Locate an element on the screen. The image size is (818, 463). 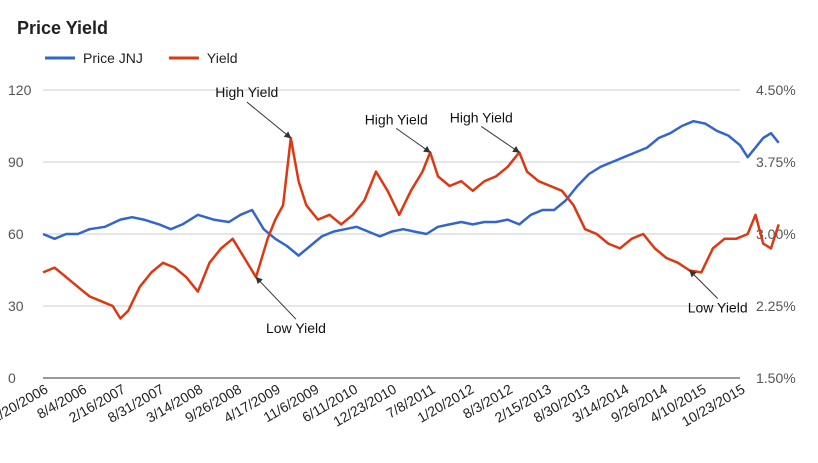
legend: Price JNJ Yield is located at coordinates (141, 58).